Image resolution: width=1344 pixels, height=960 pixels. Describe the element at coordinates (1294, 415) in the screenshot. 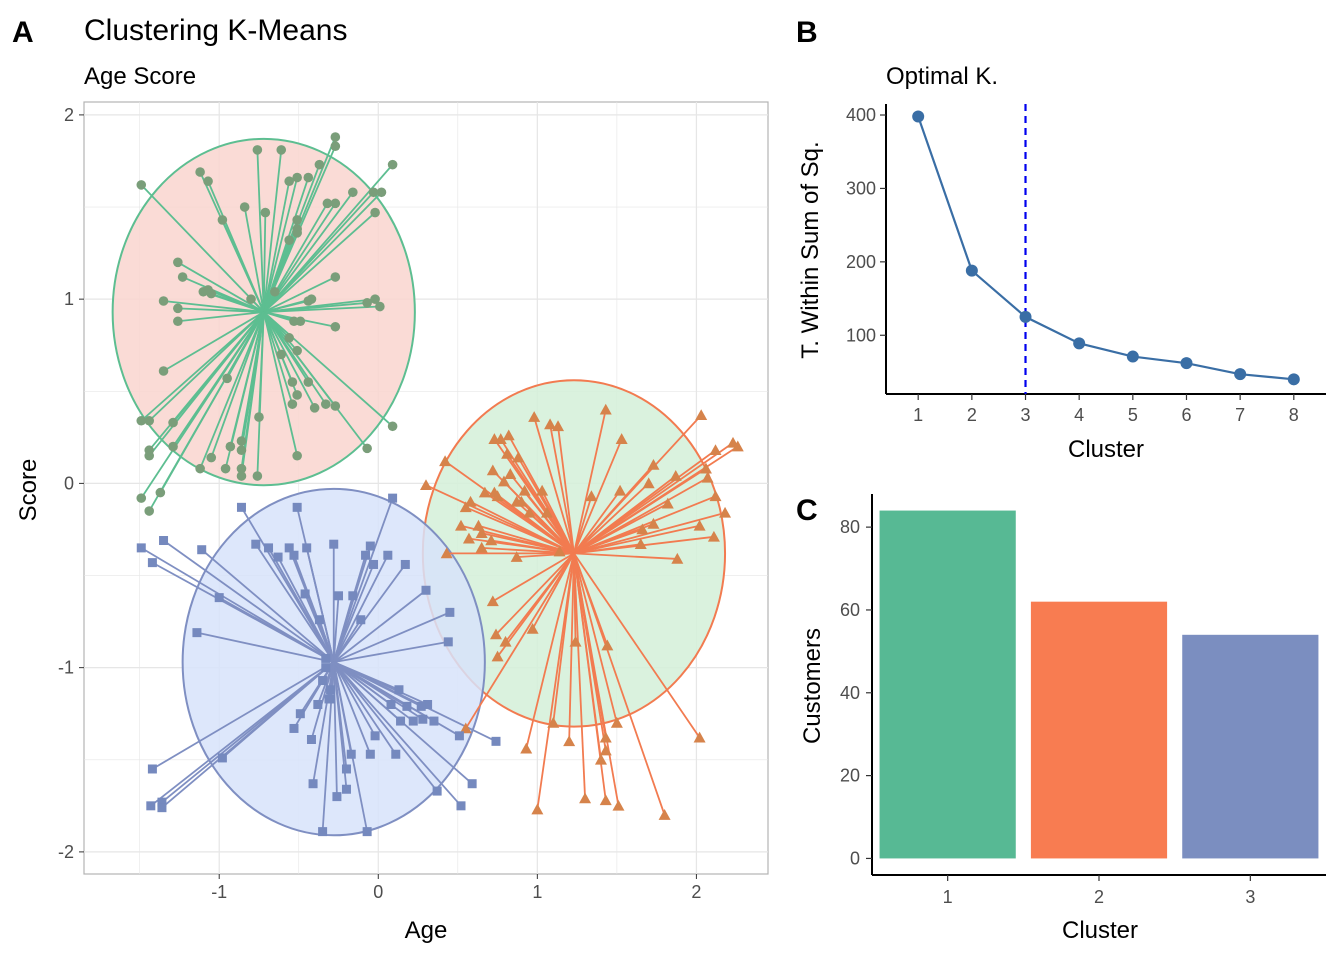

I see `elbow-x-tick-label: 8` at that location.